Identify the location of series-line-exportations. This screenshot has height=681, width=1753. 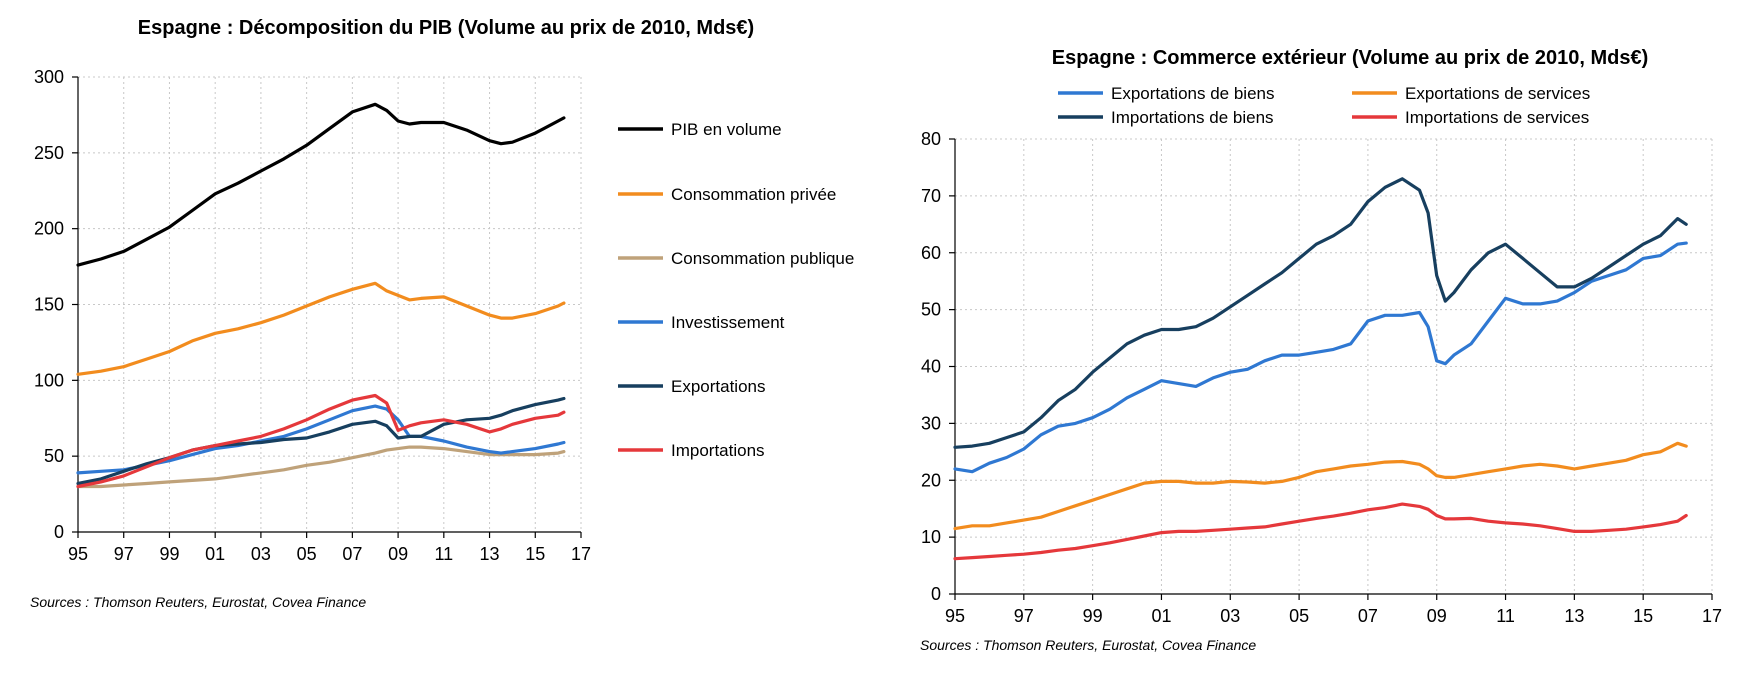
(321, 441).